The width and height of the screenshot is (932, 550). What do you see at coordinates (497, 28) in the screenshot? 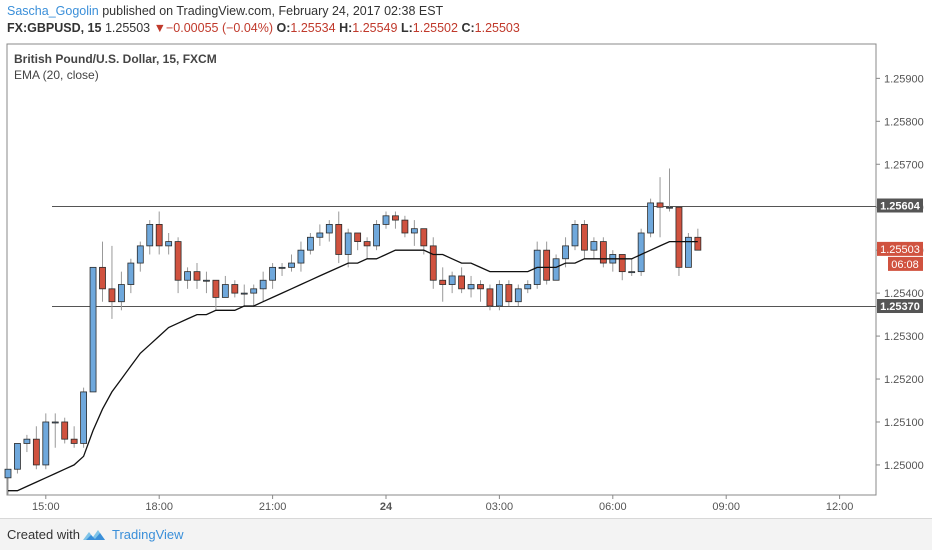
I see `close-value: 1.25503` at bounding box center [497, 28].